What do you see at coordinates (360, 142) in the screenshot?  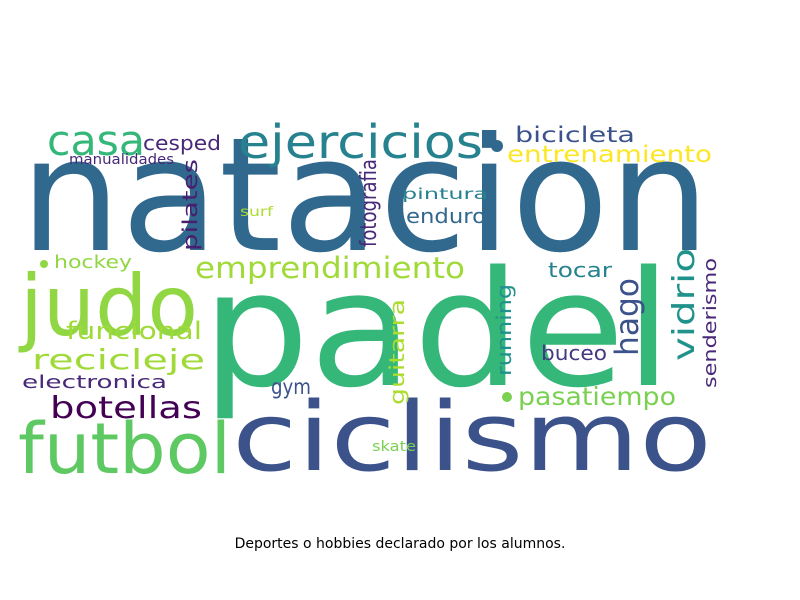 I see `word-ejercicios: ejercicios` at bounding box center [360, 142].